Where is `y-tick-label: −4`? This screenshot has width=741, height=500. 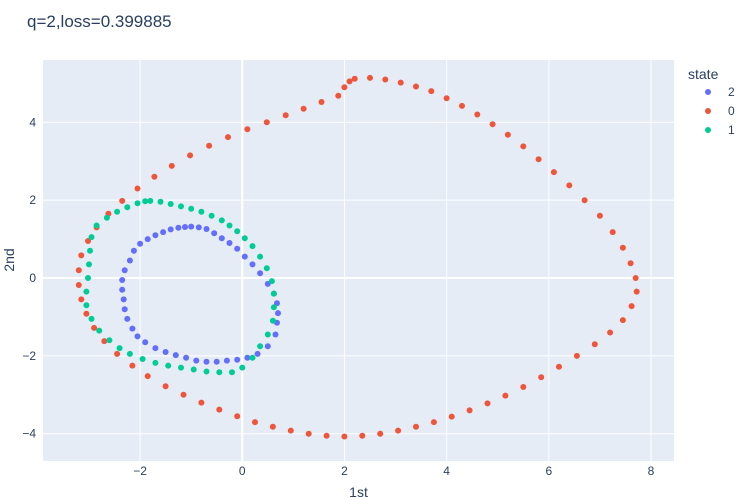 y-tick-label: −4 is located at coordinates (29, 434).